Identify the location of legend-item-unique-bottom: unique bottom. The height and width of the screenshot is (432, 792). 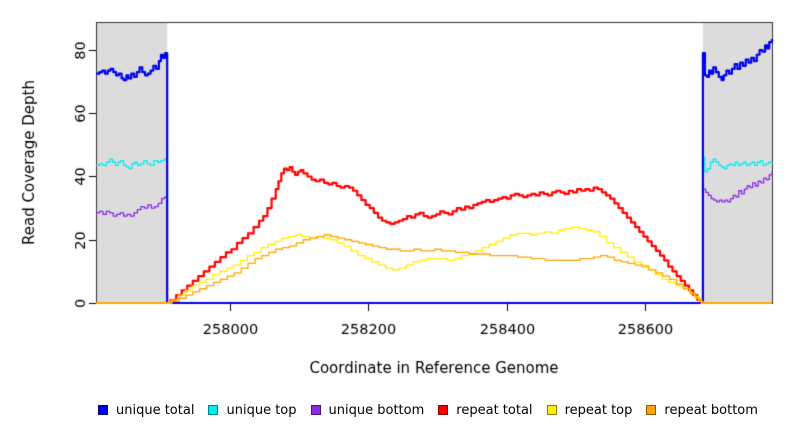
(367, 410).